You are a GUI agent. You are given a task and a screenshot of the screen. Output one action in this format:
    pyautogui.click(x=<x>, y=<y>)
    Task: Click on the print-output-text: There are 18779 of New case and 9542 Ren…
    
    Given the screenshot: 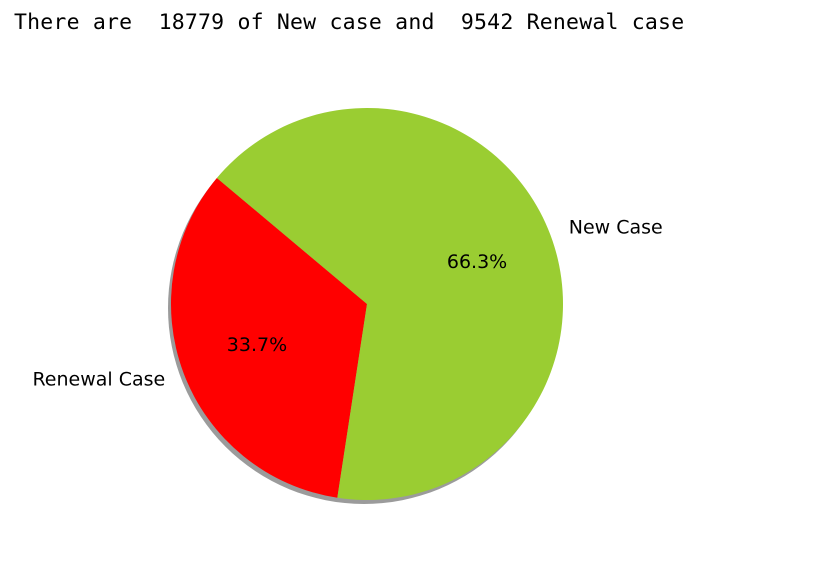 What is the action you would take?
    pyautogui.click(x=349, y=22)
    